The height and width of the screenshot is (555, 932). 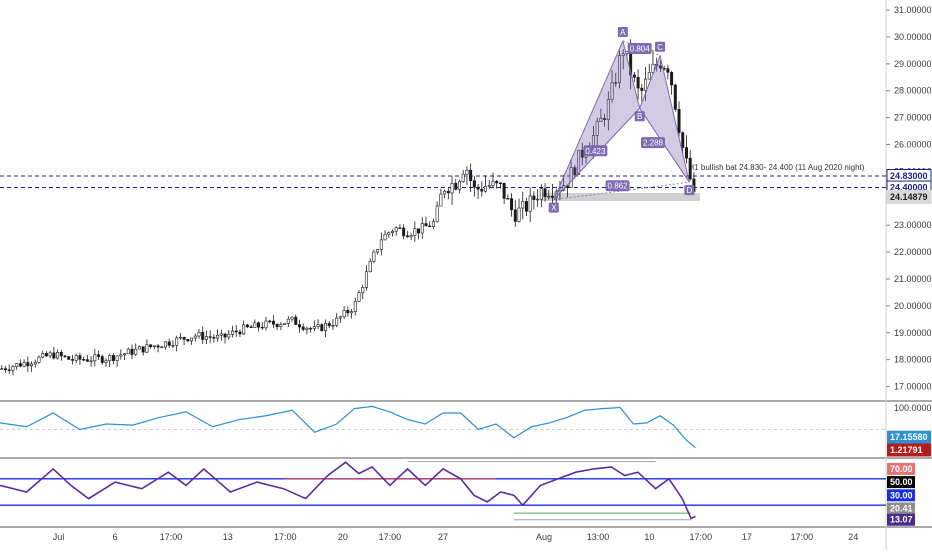 I want to click on rsi-panel, so click(x=443, y=427).